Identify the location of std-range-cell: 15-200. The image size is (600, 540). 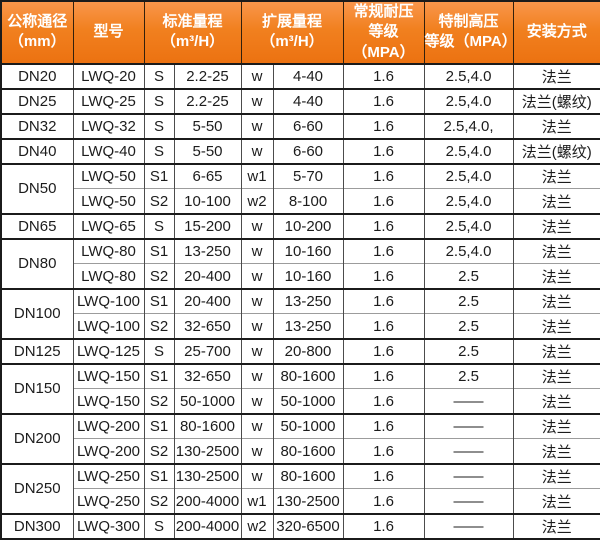
(207, 226).